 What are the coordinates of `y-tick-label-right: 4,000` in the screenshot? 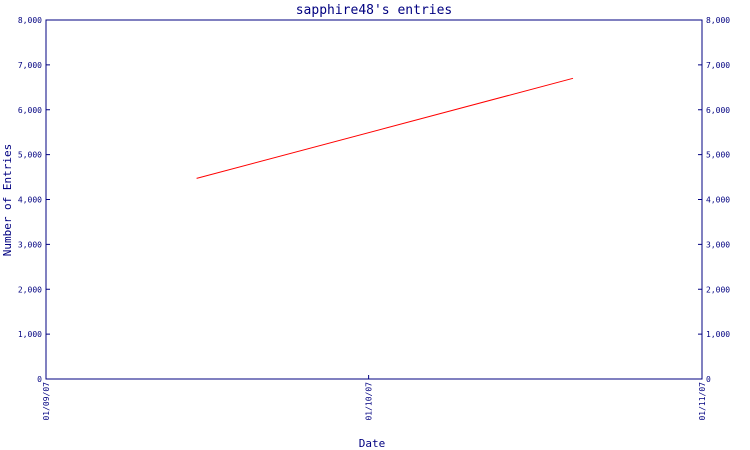 It's located at (718, 200).